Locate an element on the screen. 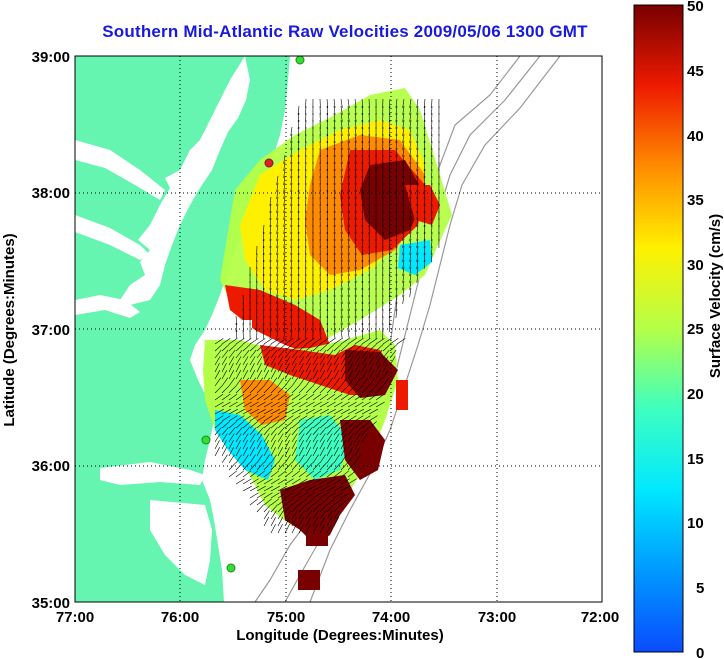  radar-station is located at coordinates (300, 60).